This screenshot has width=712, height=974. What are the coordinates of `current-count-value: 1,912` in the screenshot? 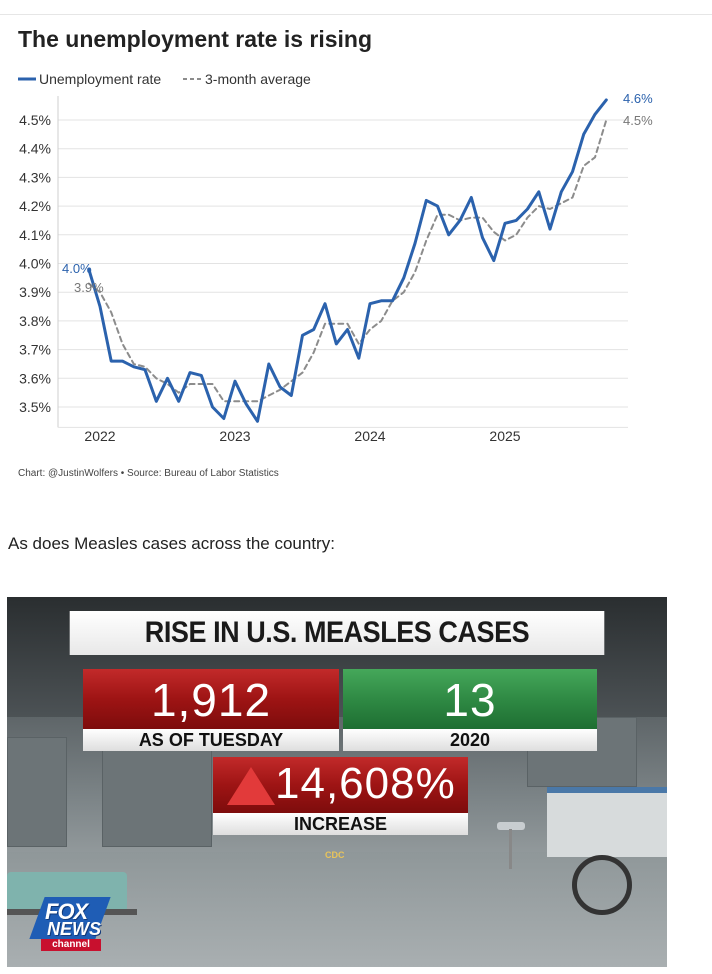 It's located at (211, 700).